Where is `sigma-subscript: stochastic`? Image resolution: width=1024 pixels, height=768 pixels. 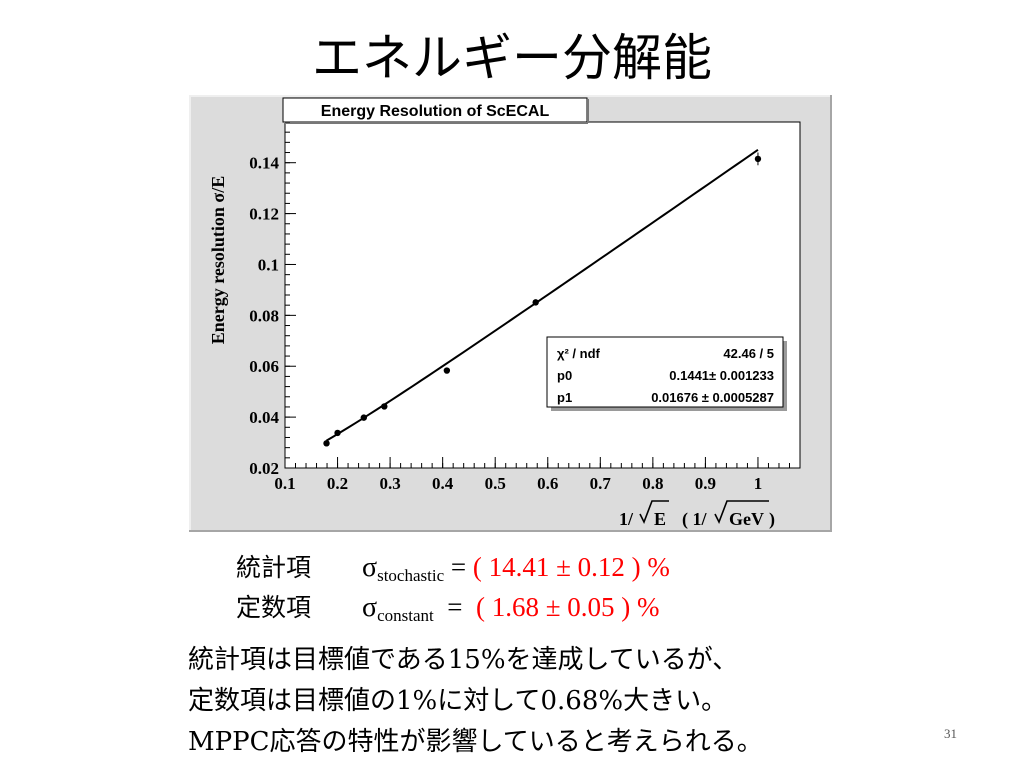
sigma-subscript: stochastic is located at coordinates (411, 575).